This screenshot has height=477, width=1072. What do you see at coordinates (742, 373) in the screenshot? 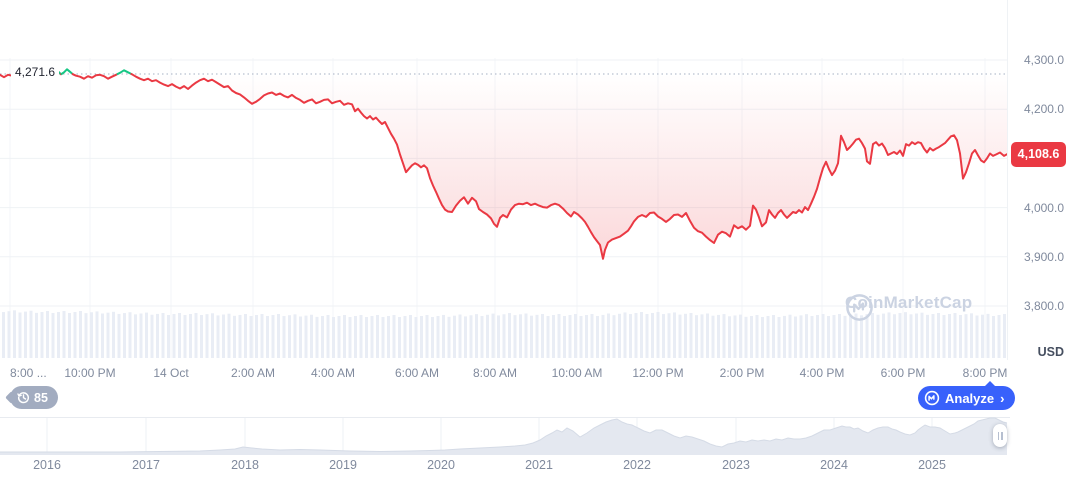
I see `x-tick-label: 2:00 PM` at bounding box center [742, 373].